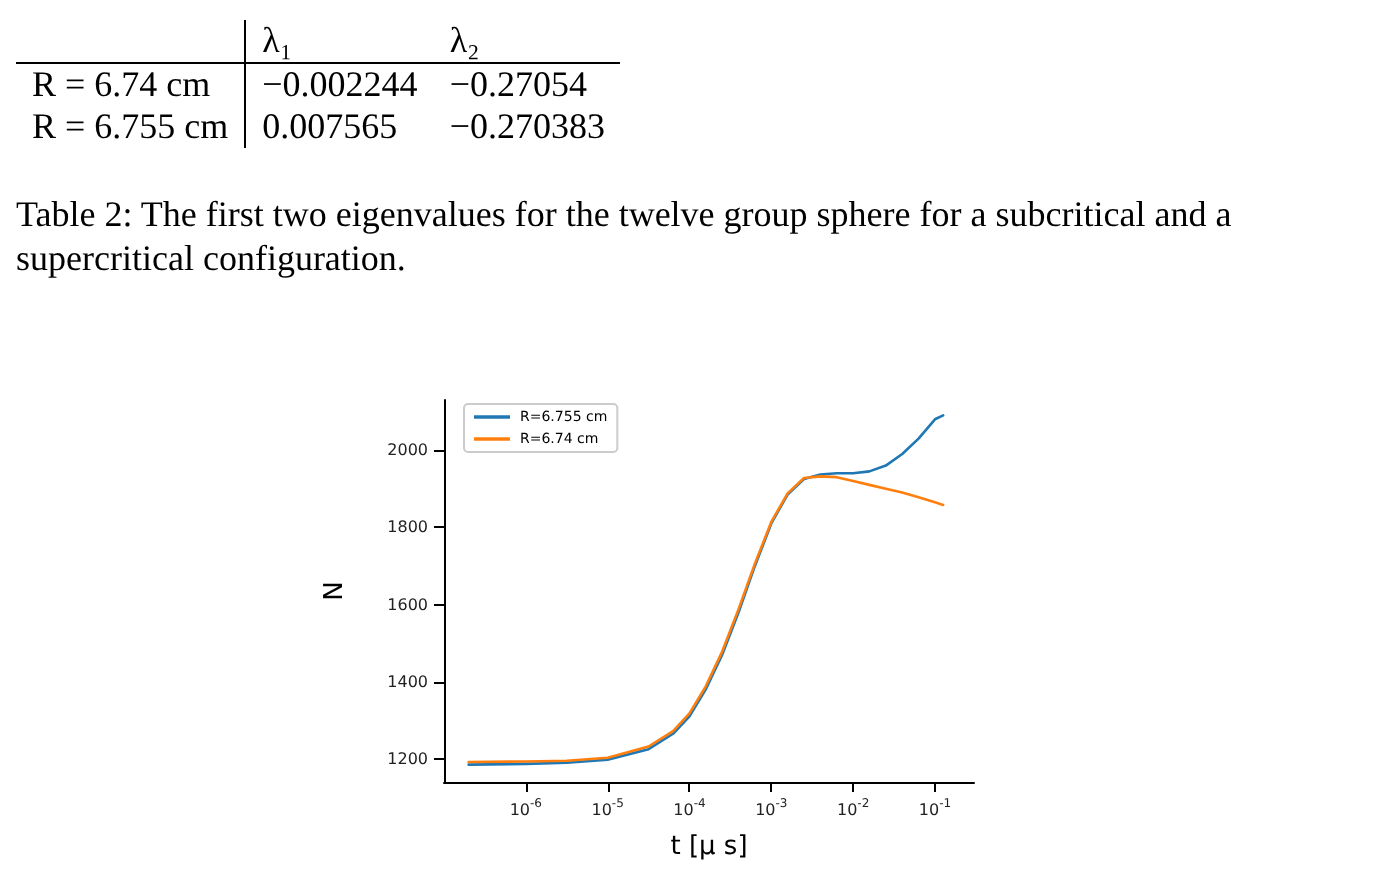  I want to click on y-tick-label: 1600, so click(407, 604).